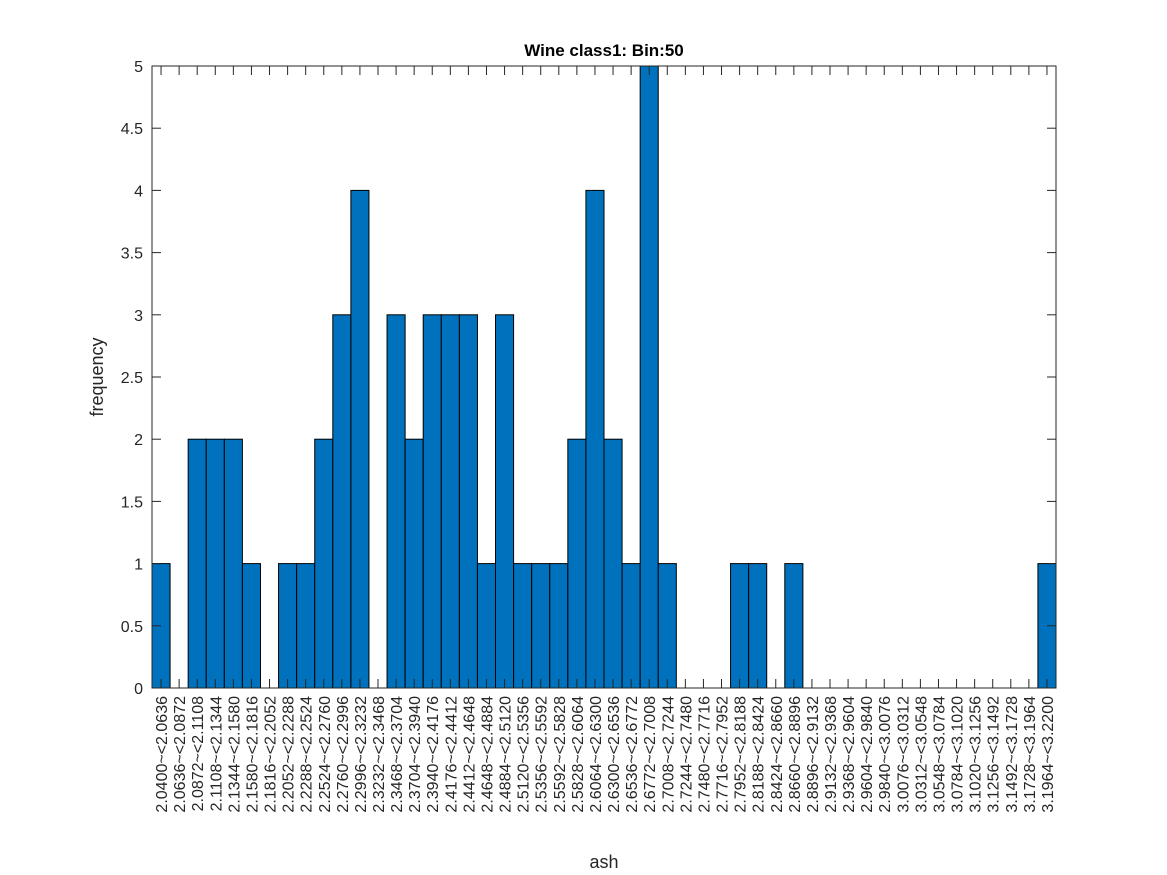 The image size is (1167, 875). I want to click on y-tick-label: 3.5, so click(132, 254).